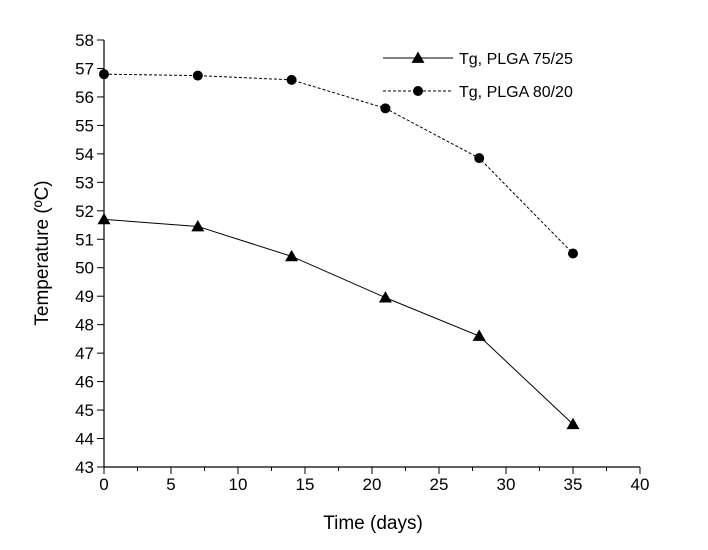 Image resolution: width=708 pixels, height=550 pixels. Describe the element at coordinates (516, 92) in the screenshot. I see `legend-label: Tg, PLGA 80/20` at that location.